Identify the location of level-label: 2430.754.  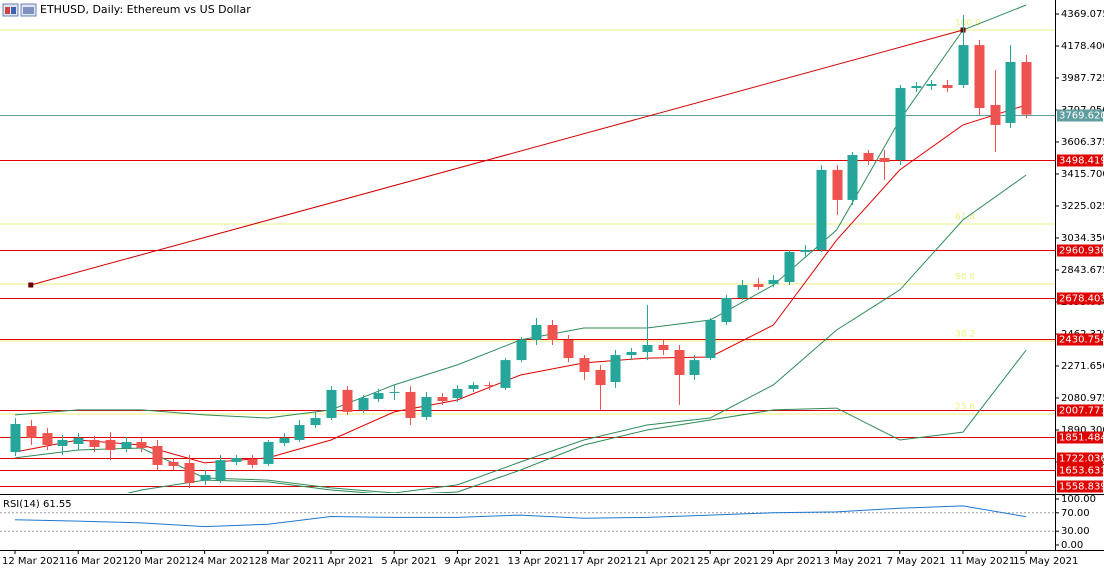
(1081, 340).